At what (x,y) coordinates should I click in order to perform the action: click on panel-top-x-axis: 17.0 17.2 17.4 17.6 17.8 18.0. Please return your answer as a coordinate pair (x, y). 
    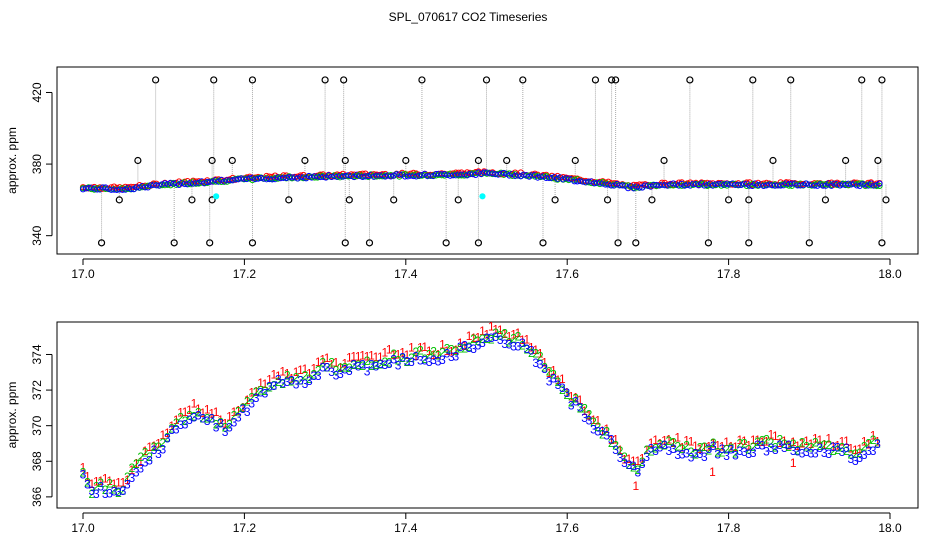
    Looking at the image, I should click on (486, 269).